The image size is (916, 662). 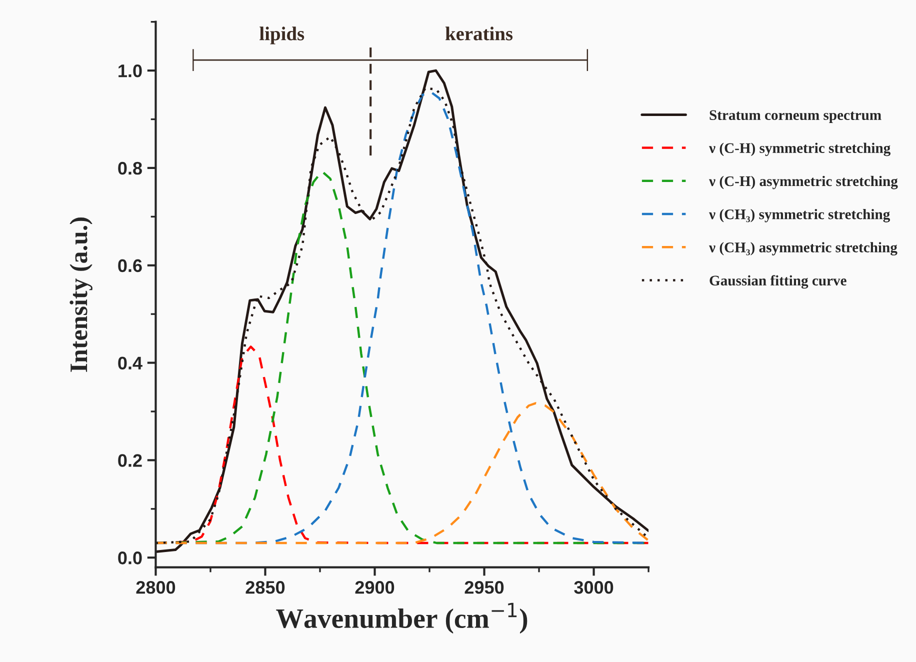 What do you see at coordinates (803, 183) in the screenshot?
I see `legend-label: ν (C-H) asymmetric stretching` at bounding box center [803, 183].